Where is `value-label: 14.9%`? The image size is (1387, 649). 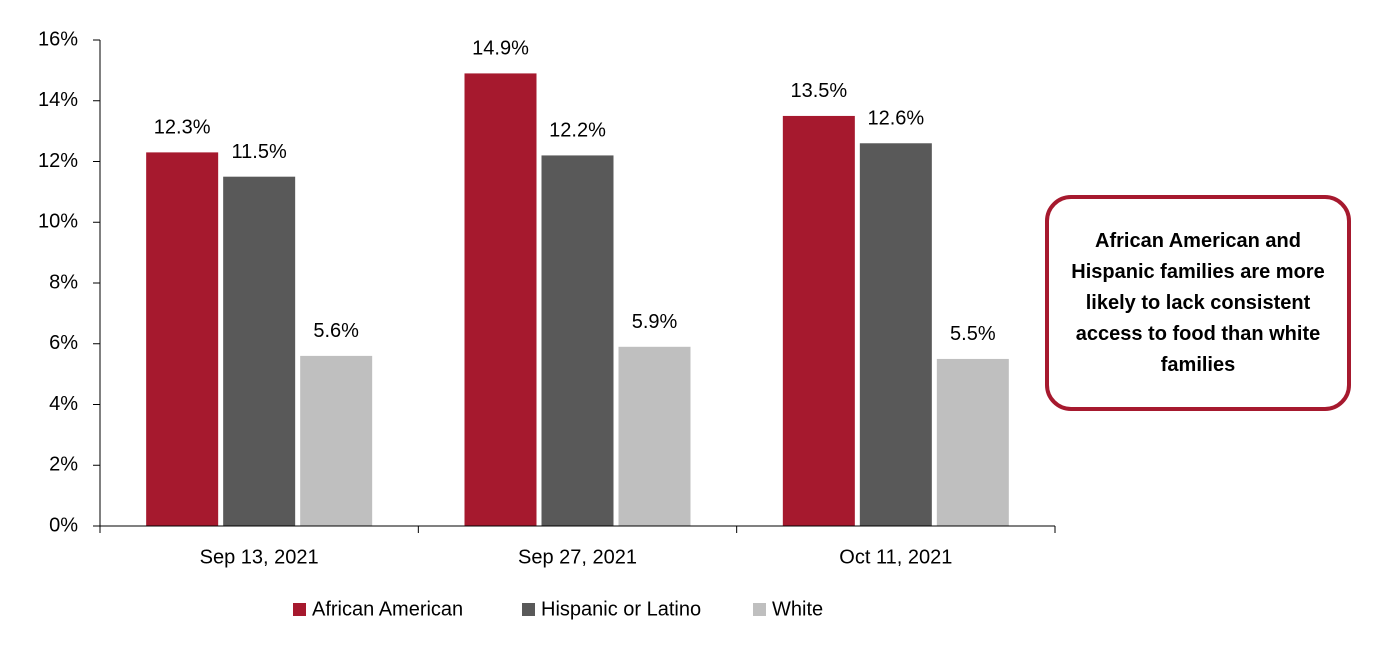 value-label: 14.9% is located at coordinates (500, 49).